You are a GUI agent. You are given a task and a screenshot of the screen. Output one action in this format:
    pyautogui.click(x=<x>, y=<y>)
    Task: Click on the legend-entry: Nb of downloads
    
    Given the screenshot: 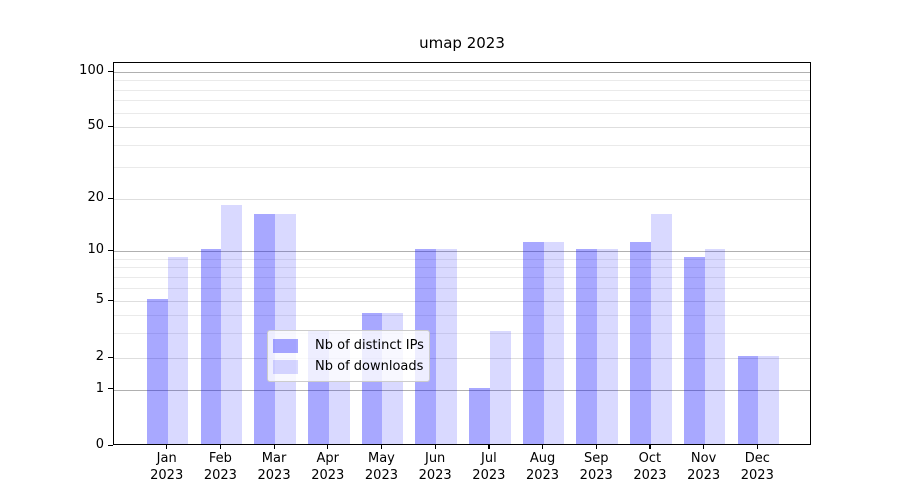 What is the action you would take?
    pyautogui.click(x=348, y=366)
    